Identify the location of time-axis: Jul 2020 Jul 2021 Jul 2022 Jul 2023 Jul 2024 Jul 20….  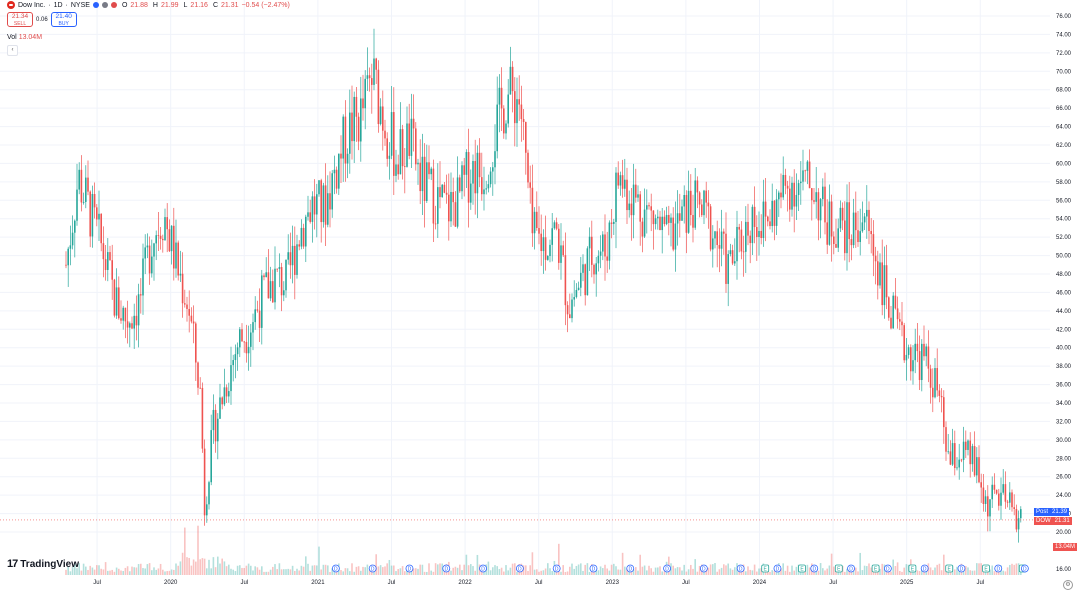
(538, 583).